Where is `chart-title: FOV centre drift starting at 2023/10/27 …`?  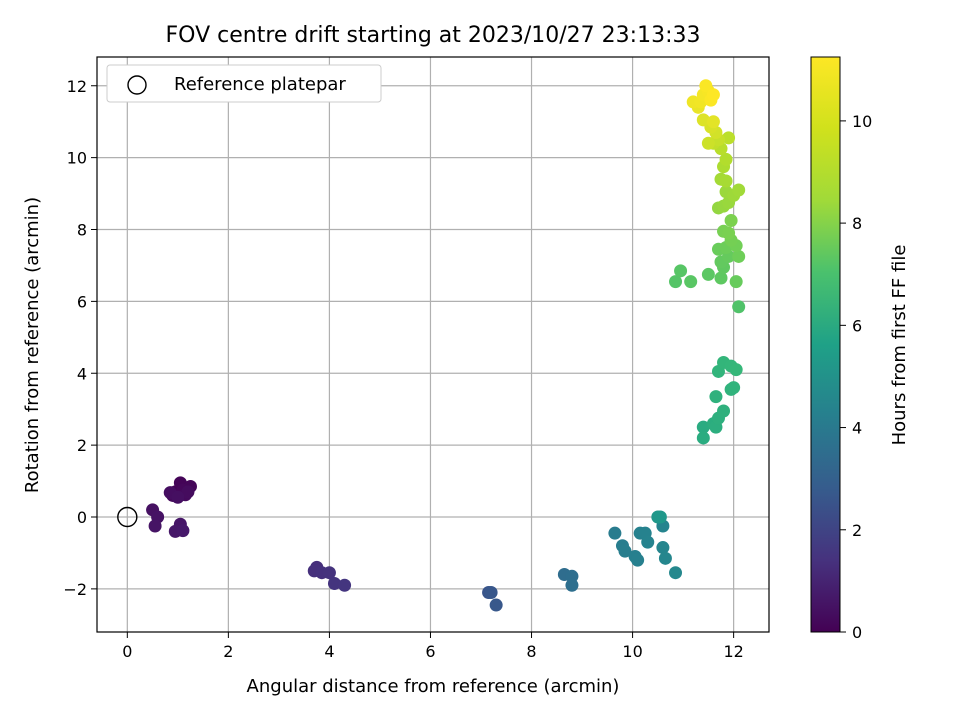 chart-title: FOV centre drift starting at 2023/10/27 … is located at coordinates (433, 35).